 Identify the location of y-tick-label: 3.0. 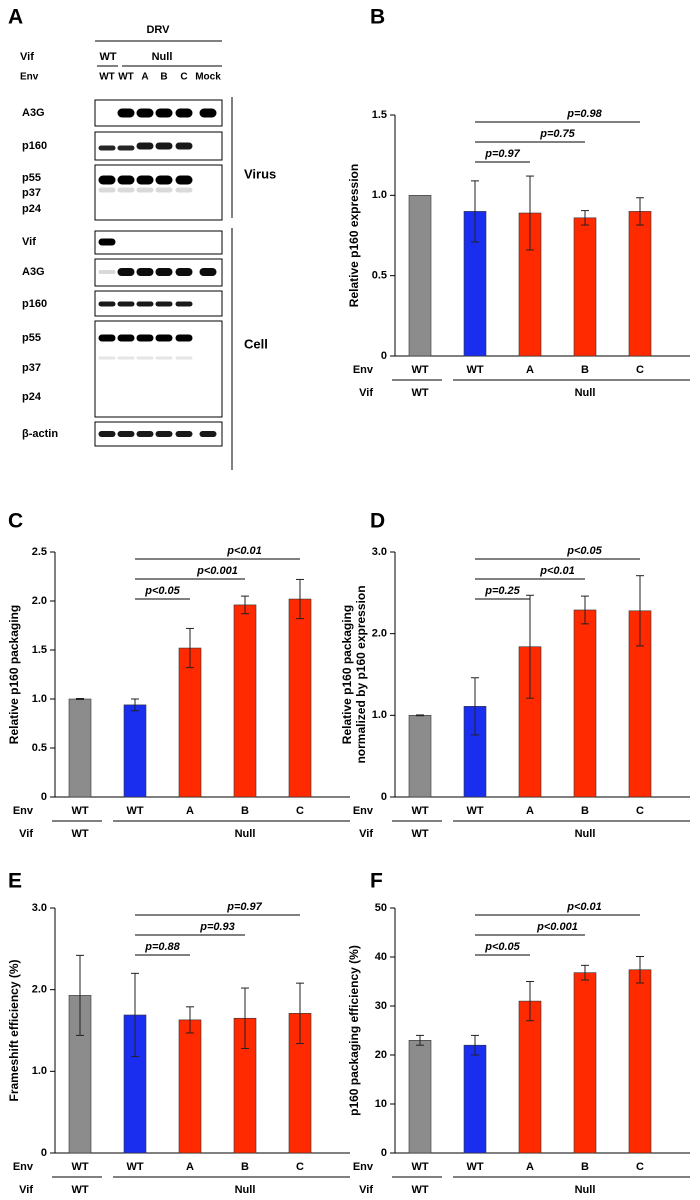
(379, 552).